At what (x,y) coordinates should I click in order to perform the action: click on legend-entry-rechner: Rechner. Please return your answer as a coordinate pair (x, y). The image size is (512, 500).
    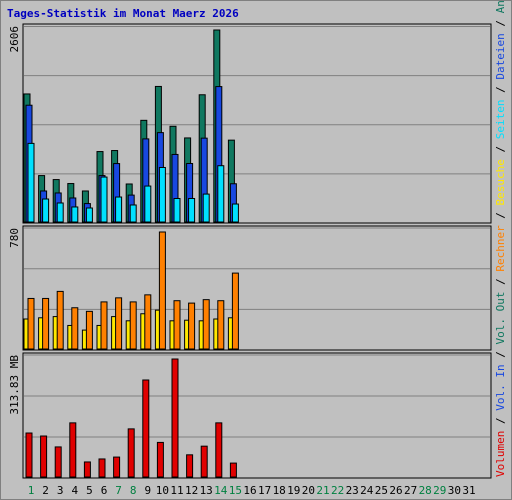
    Looking at the image, I should click on (500, 248).